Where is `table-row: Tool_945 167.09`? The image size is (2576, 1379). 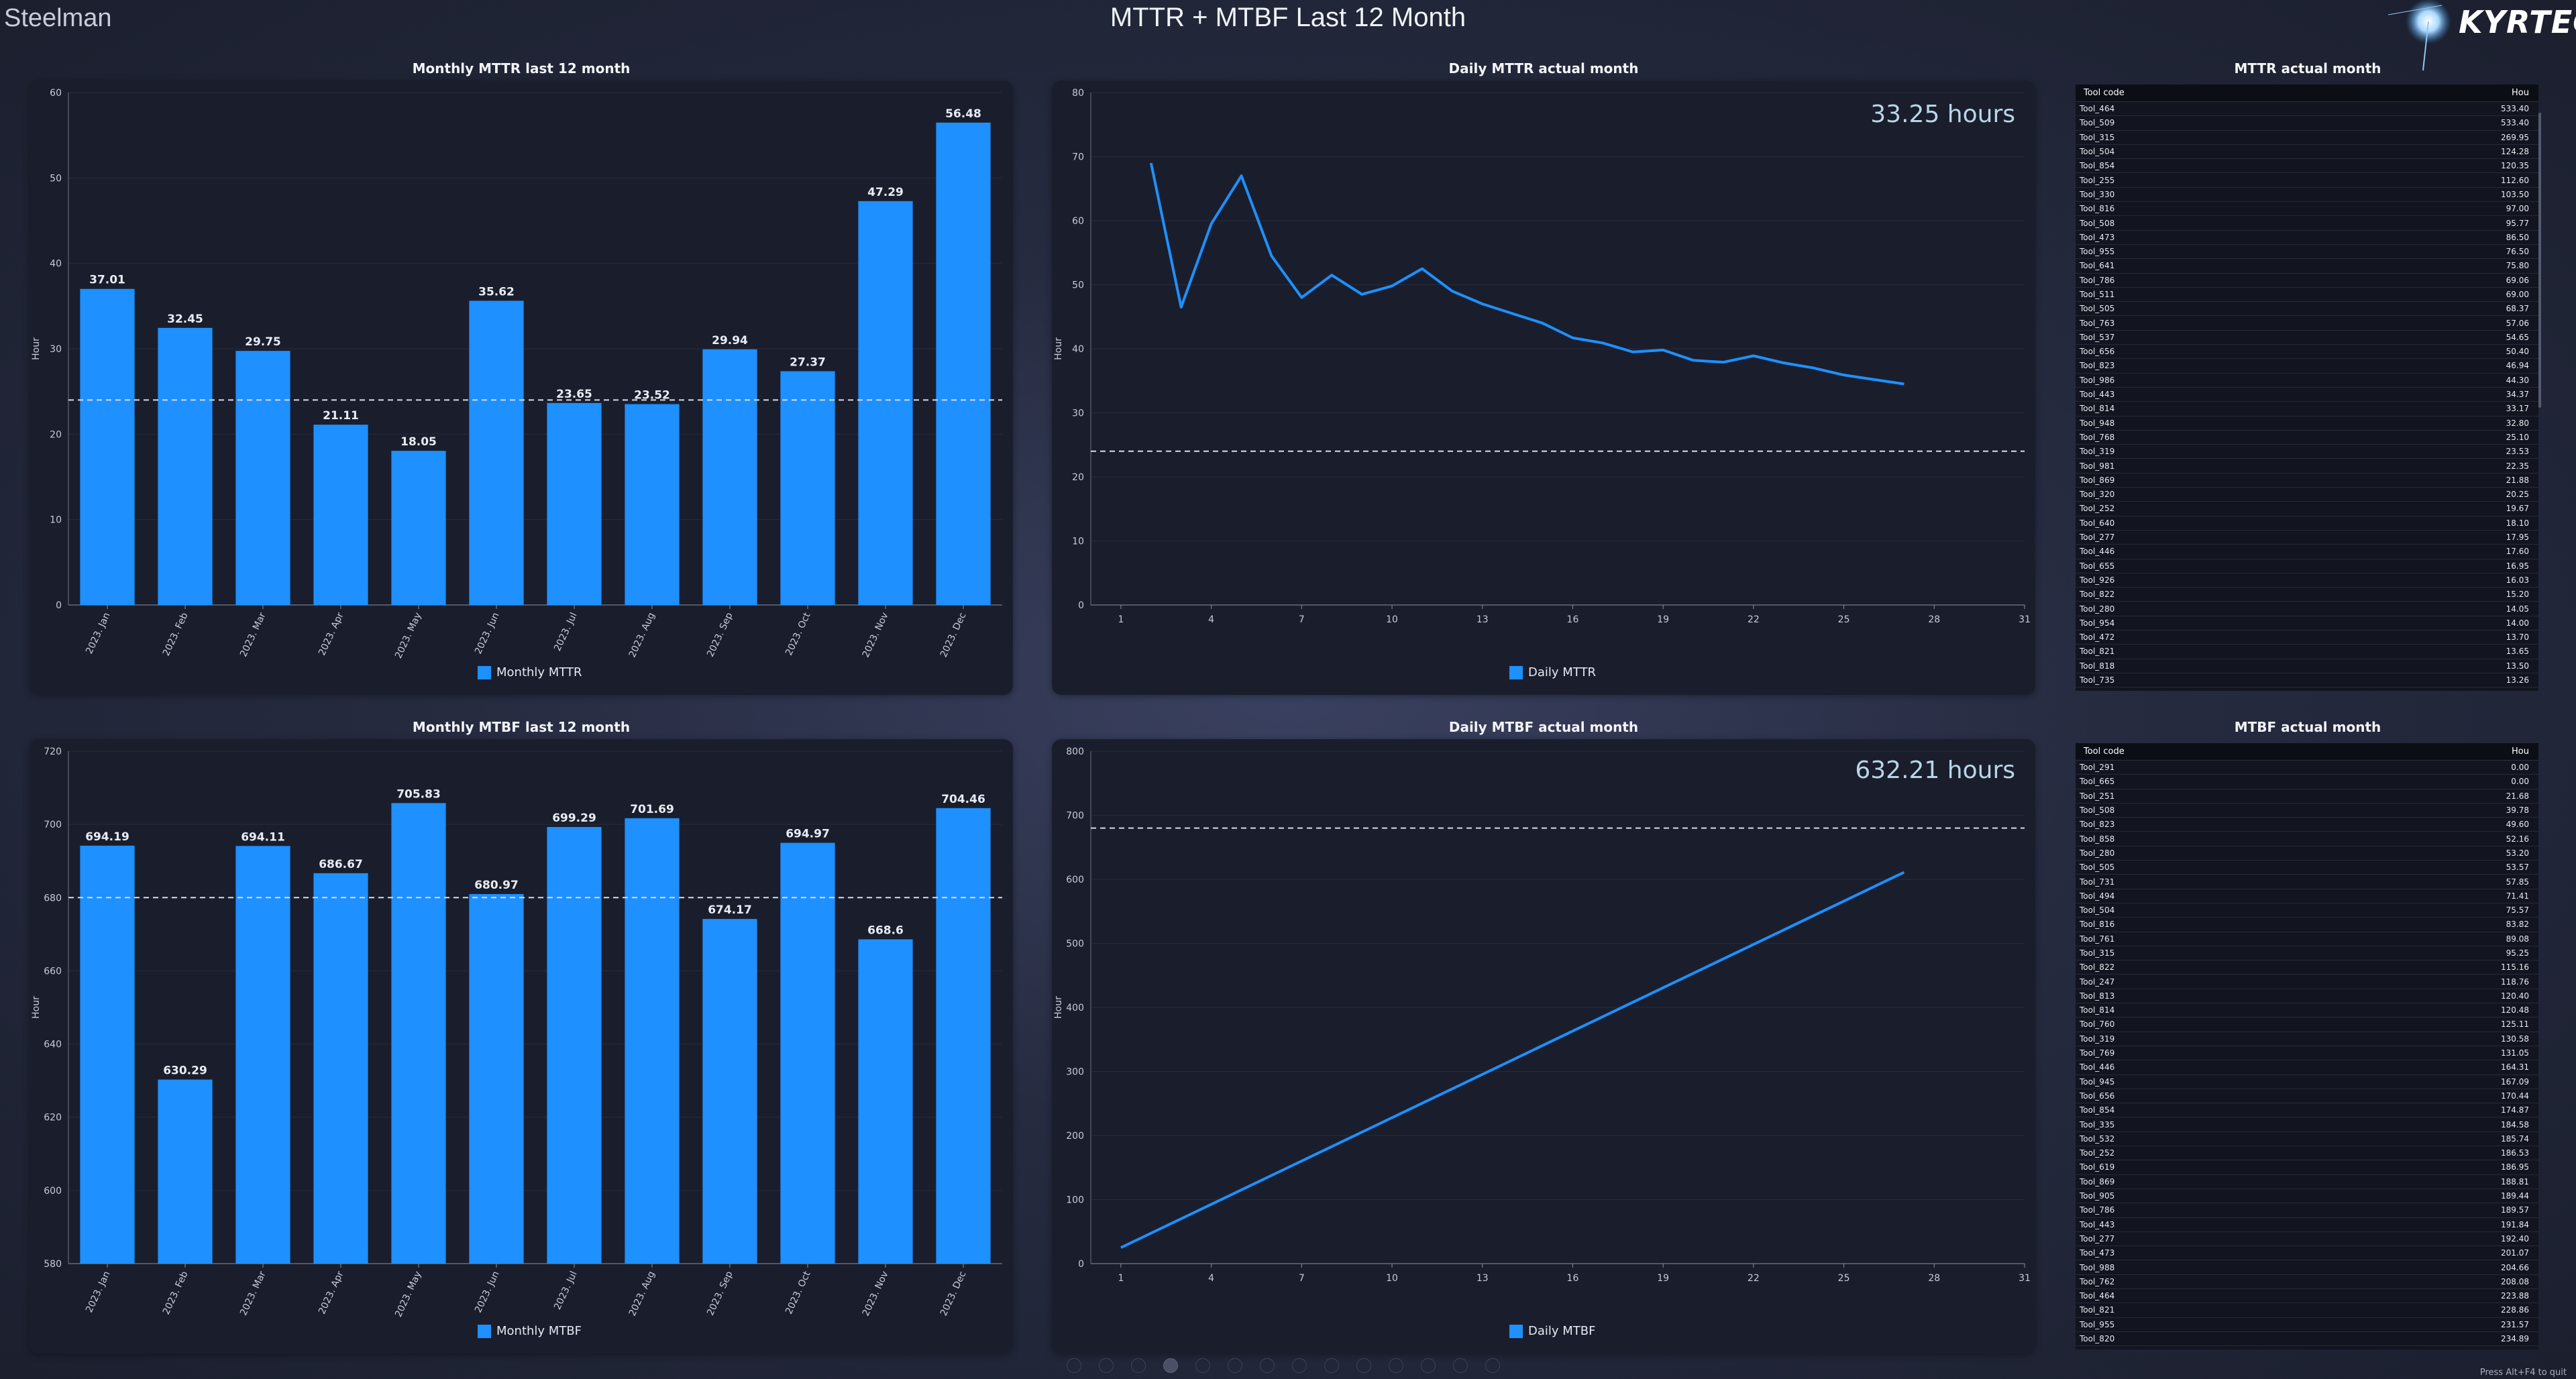
table-row: Tool_945 167.09 is located at coordinates (2307, 1082).